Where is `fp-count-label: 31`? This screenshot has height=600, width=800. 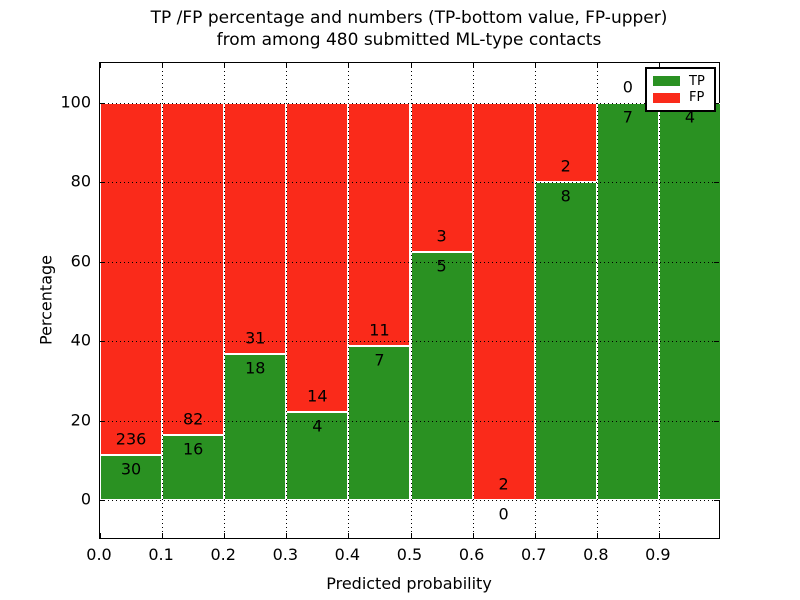 fp-count-label: 31 is located at coordinates (255, 338).